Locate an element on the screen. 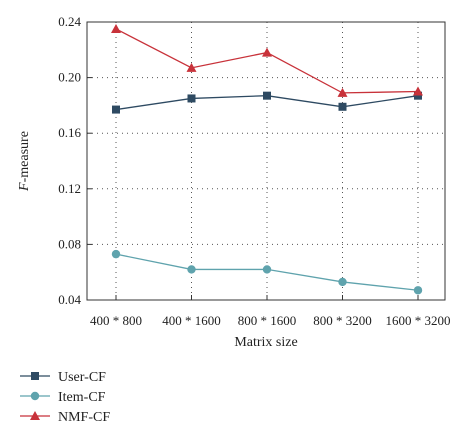  series-line-nmf-cf is located at coordinates (267, 61).